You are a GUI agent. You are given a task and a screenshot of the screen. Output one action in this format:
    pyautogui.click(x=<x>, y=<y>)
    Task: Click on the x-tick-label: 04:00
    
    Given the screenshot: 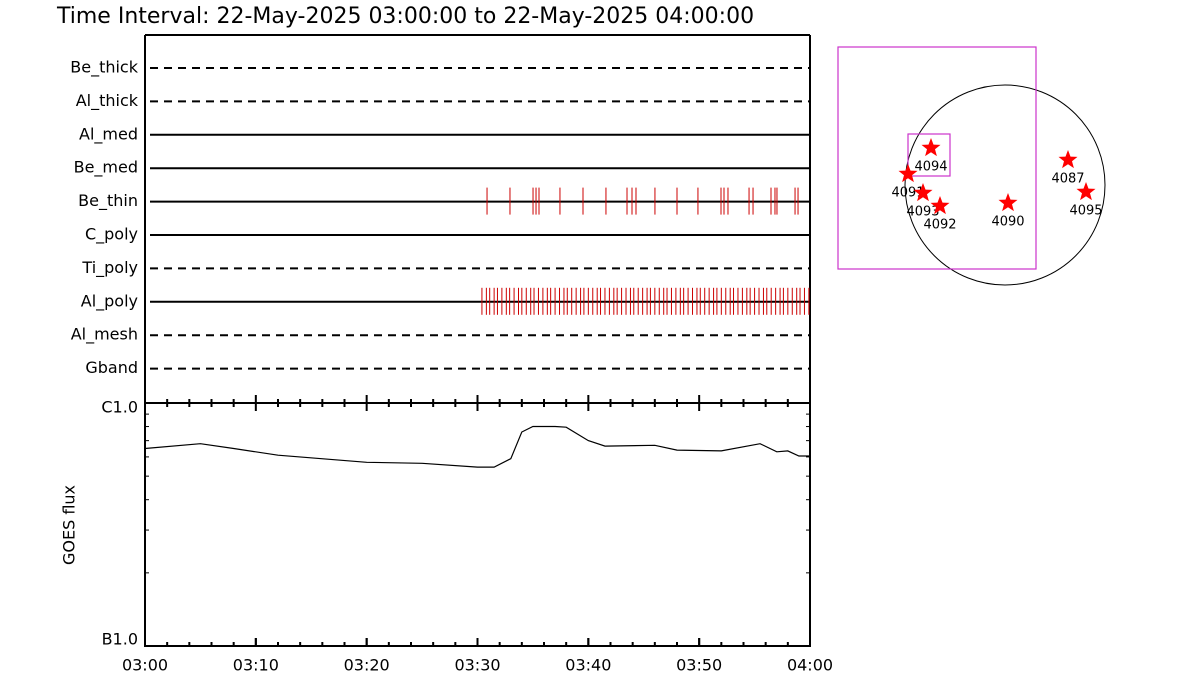 What is the action you would take?
    pyautogui.click(x=810, y=665)
    